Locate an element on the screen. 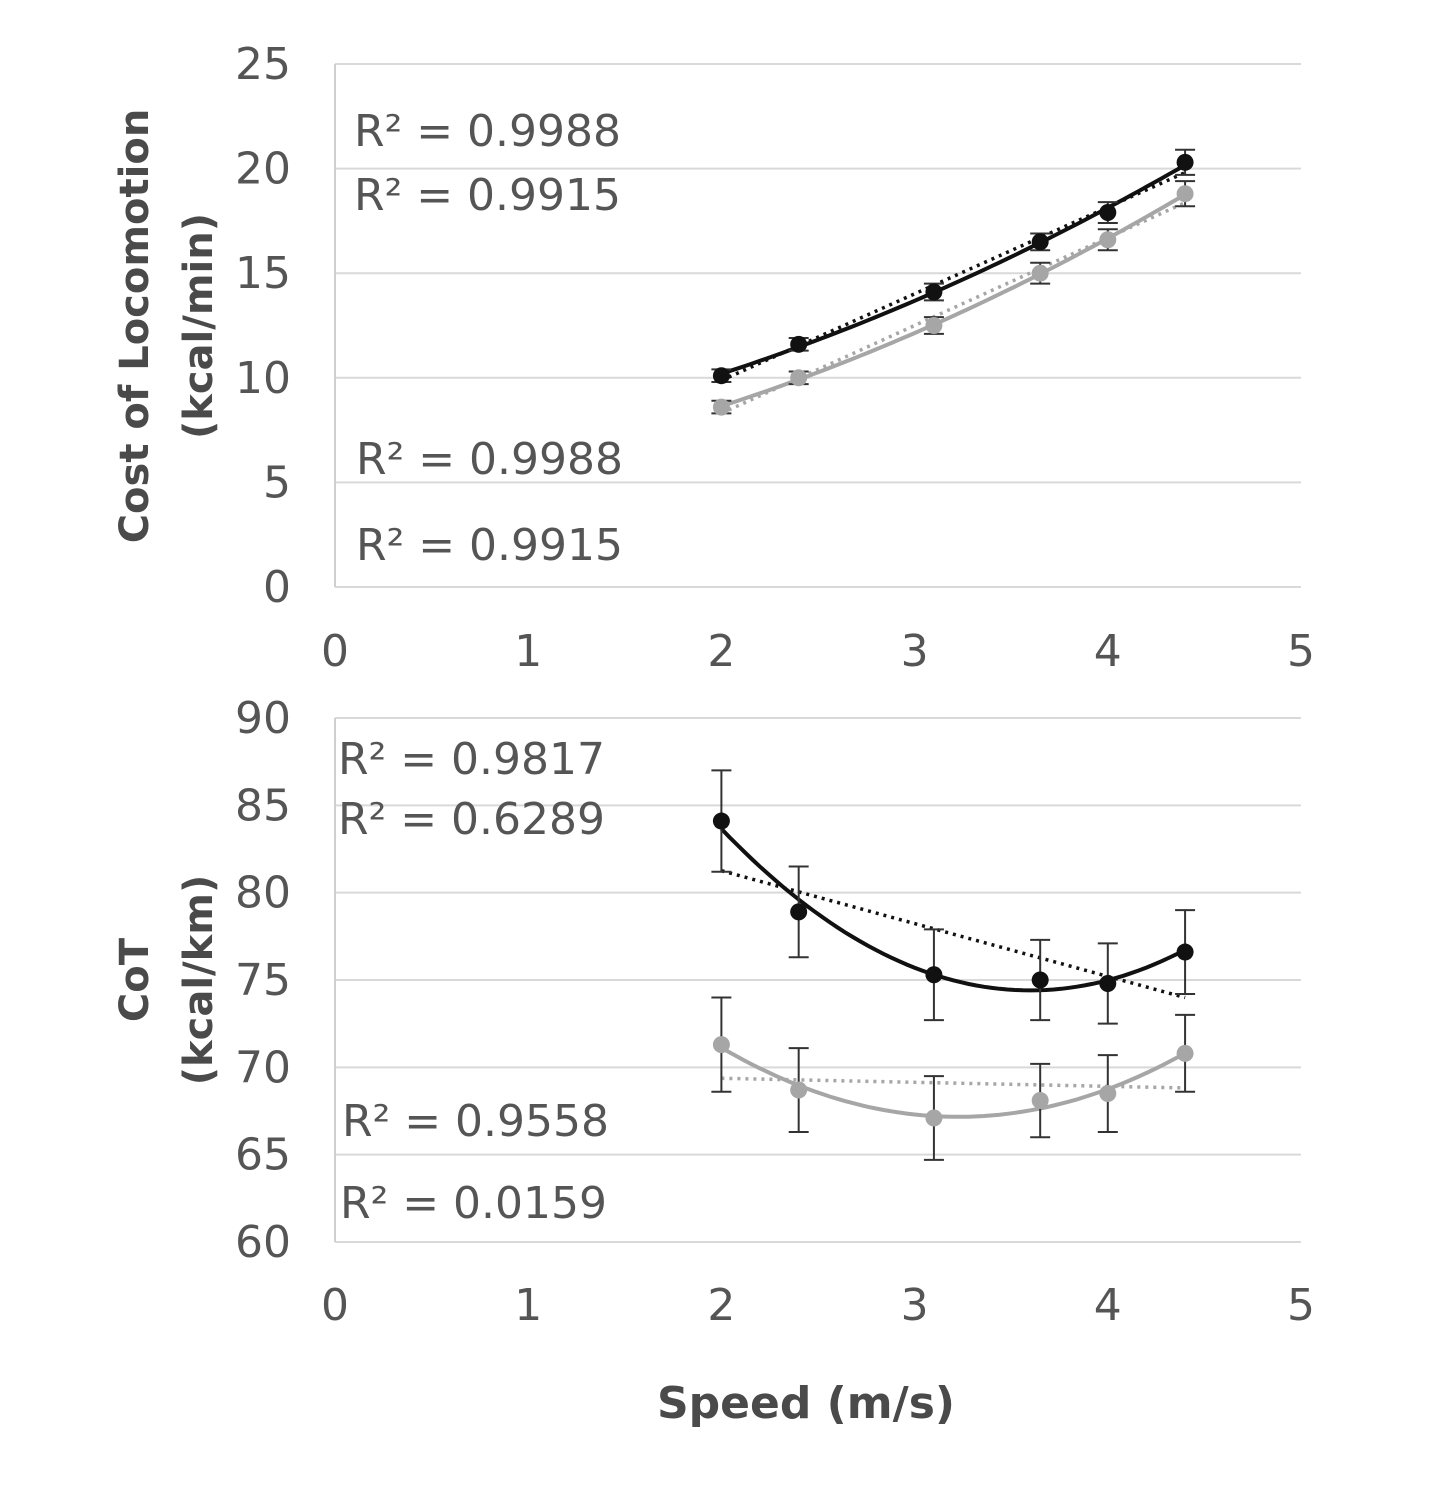 This screenshot has height=1494, width=1448. y-axis-title: Cost of Locomotion is located at coordinates (135, 326).